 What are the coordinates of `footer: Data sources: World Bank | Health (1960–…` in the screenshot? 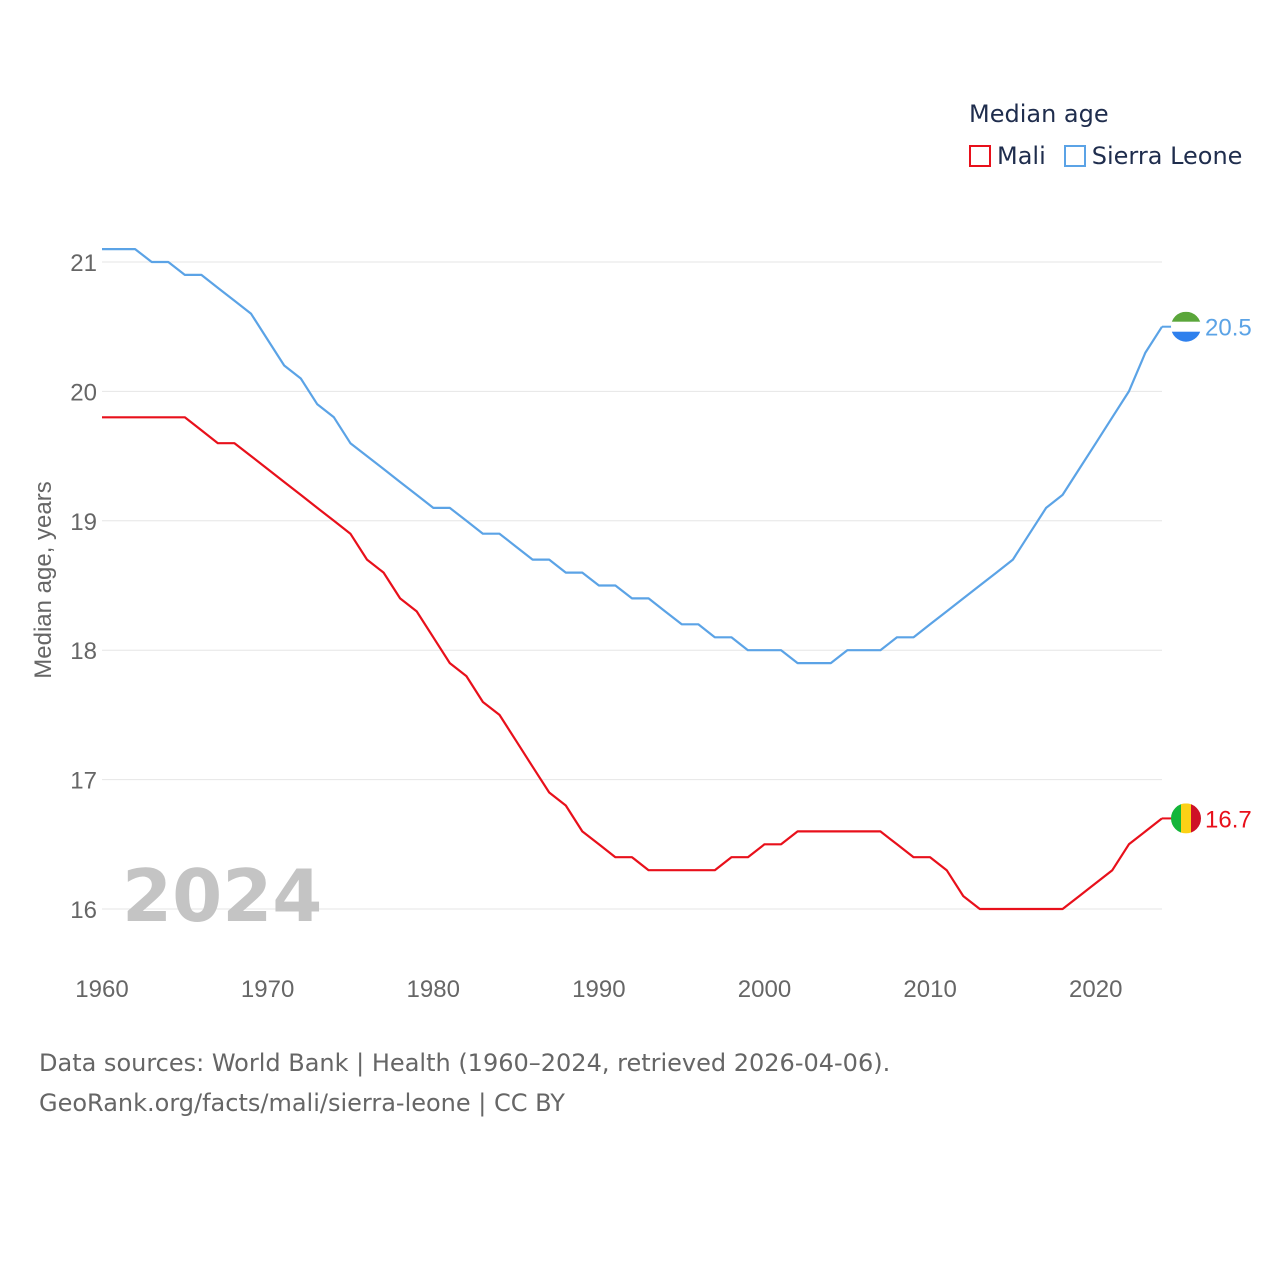 It's located at (464, 1083).